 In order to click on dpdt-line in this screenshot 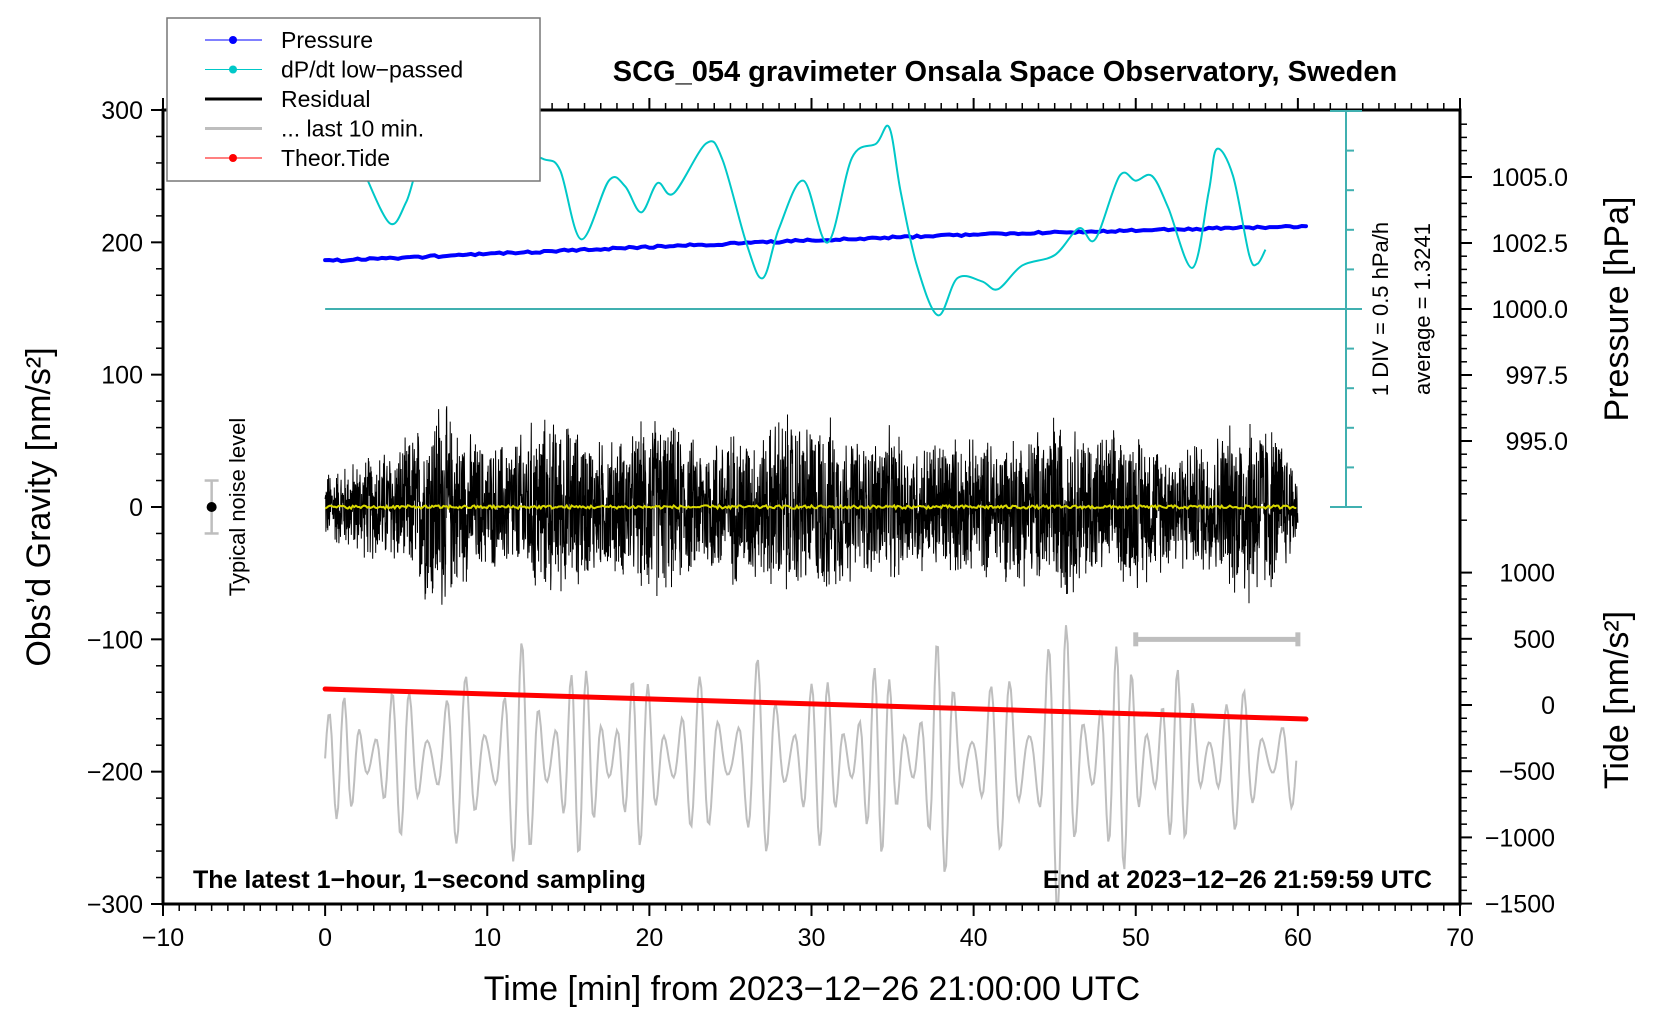, I will do `click(815, 220)`.